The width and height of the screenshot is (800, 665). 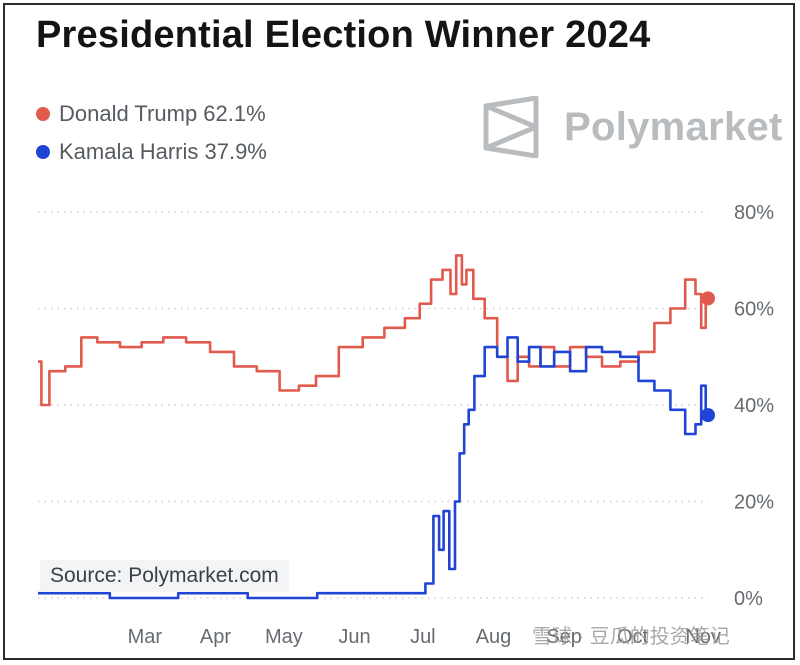 I want to click on x-tick-label: Sep, so click(x=564, y=637).